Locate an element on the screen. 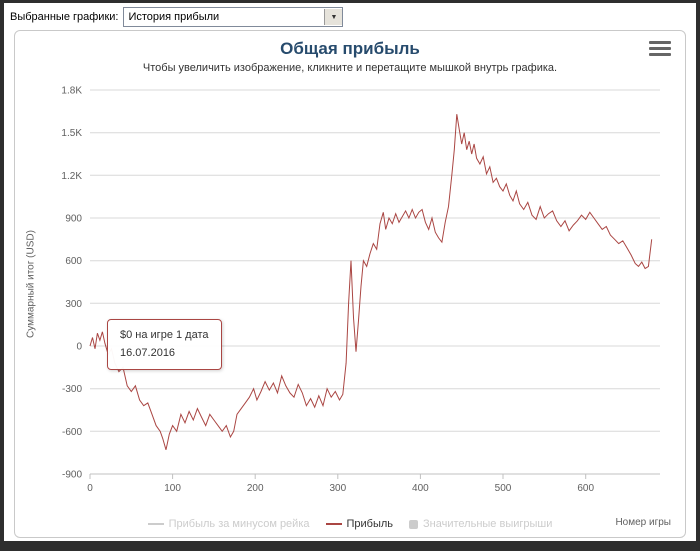 This screenshot has height=551, width=700. svg-text: 900 is located at coordinates (73, 219).